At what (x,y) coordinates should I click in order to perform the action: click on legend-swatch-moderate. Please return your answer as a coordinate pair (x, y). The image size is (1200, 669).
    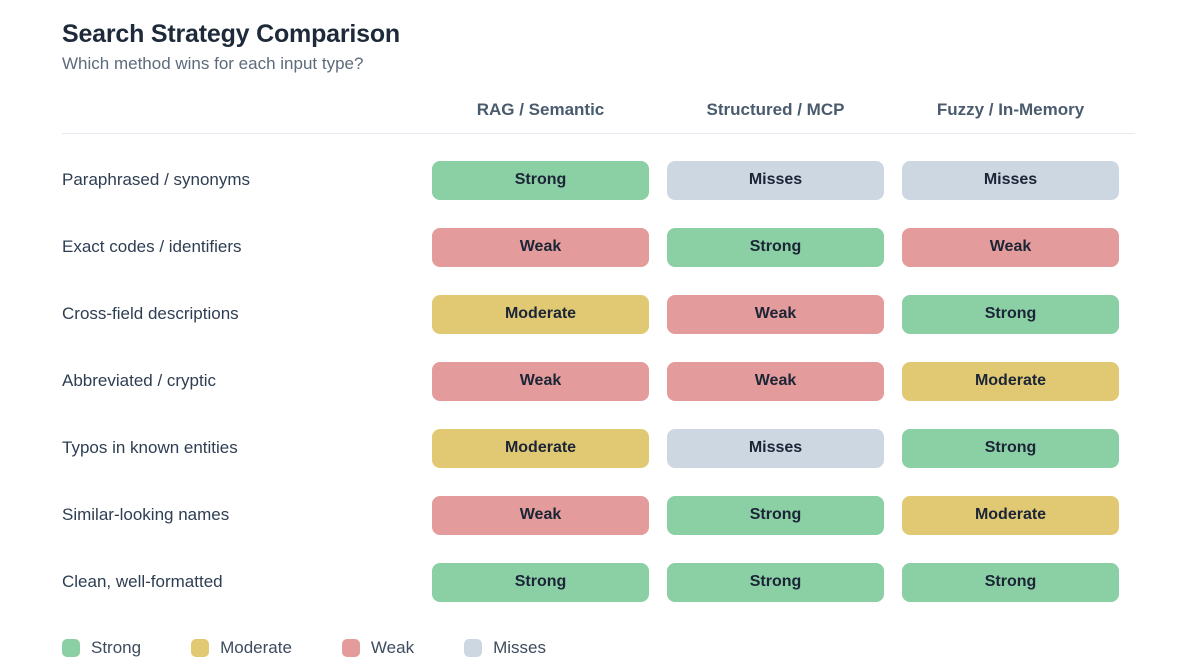
    Looking at the image, I should click on (200, 647).